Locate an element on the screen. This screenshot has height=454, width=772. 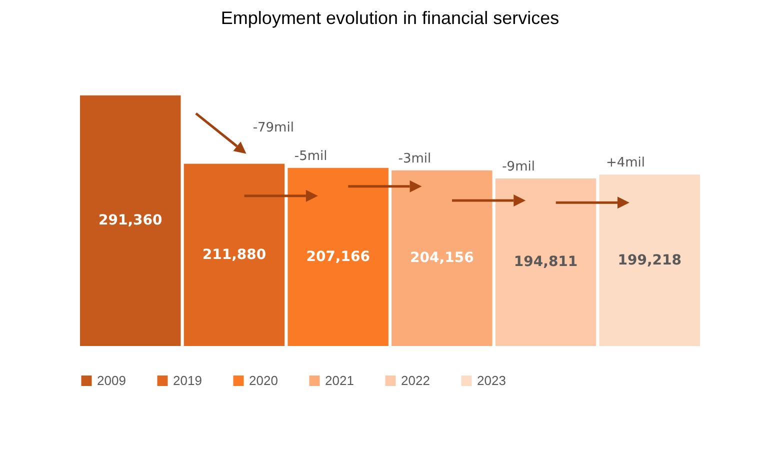
data-label: 291,360 is located at coordinates (130, 220).